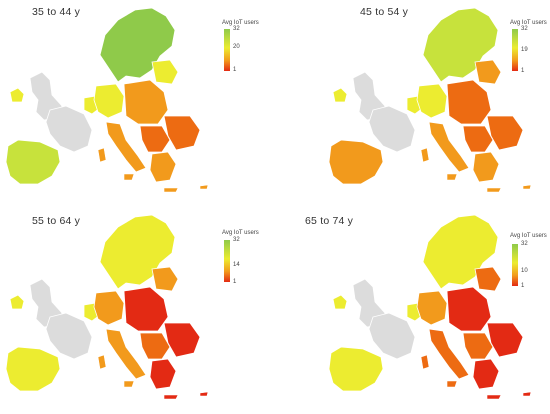 This screenshot has width=550, height=414. Describe the element at coordinates (524, 50) in the screenshot. I see `legend-mid: 19` at that location.